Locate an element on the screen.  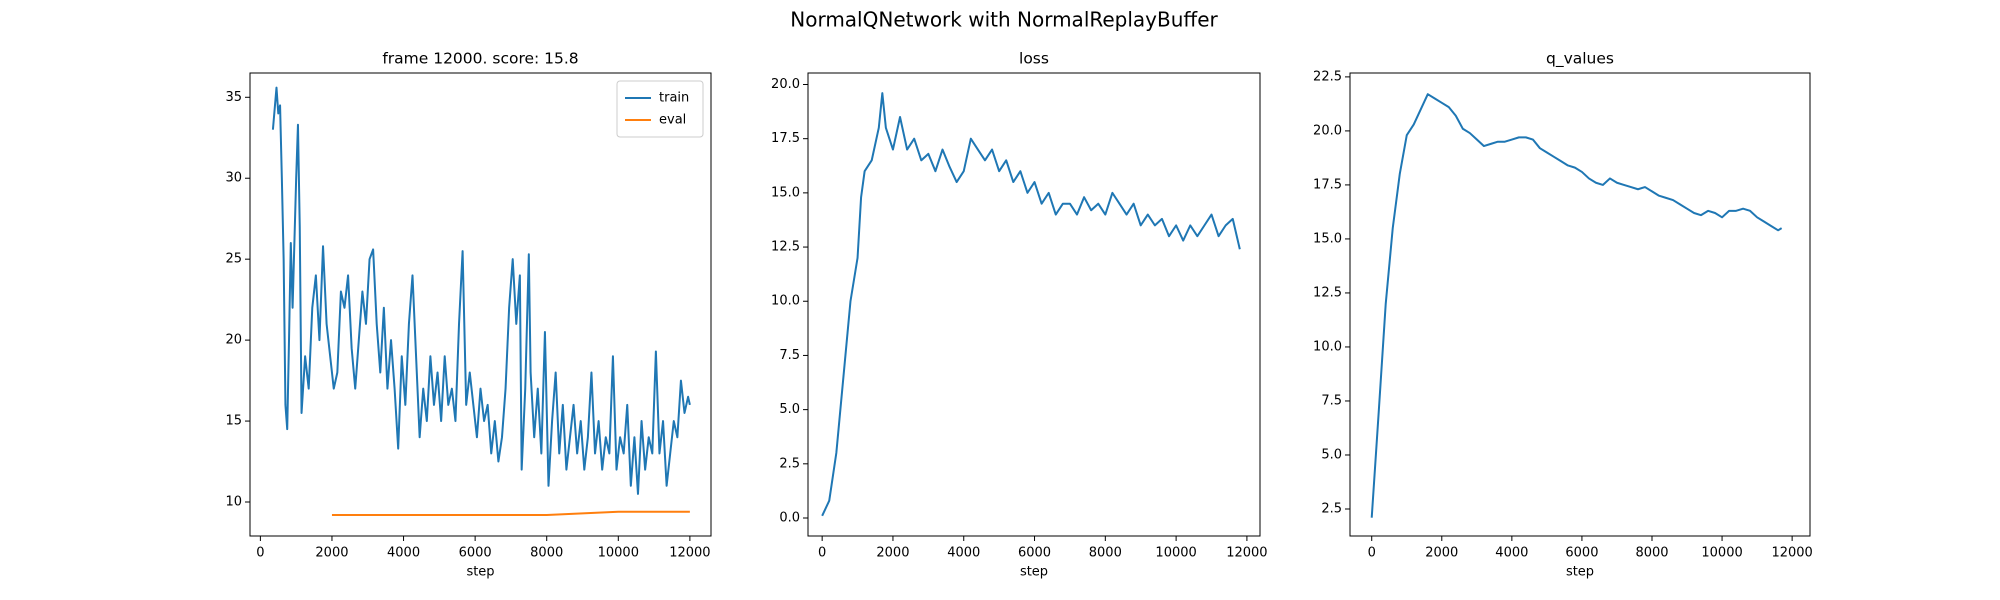
y-tick-label: 35 is located at coordinates (233, 97).